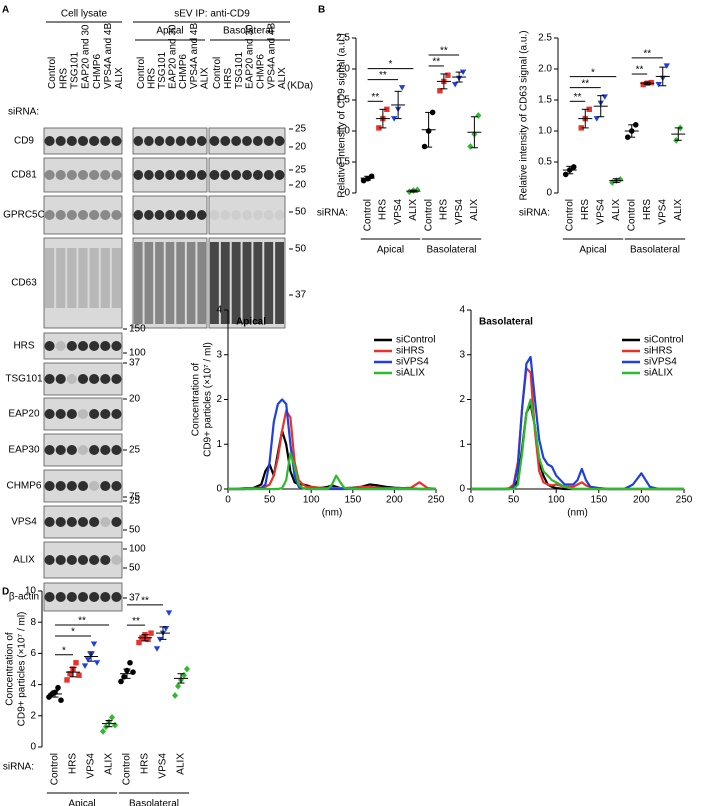 The height and width of the screenshot is (806, 708). Describe the element at coordinates (415, 340) in the screenshot. I see `legend-label: siControl` at that location.